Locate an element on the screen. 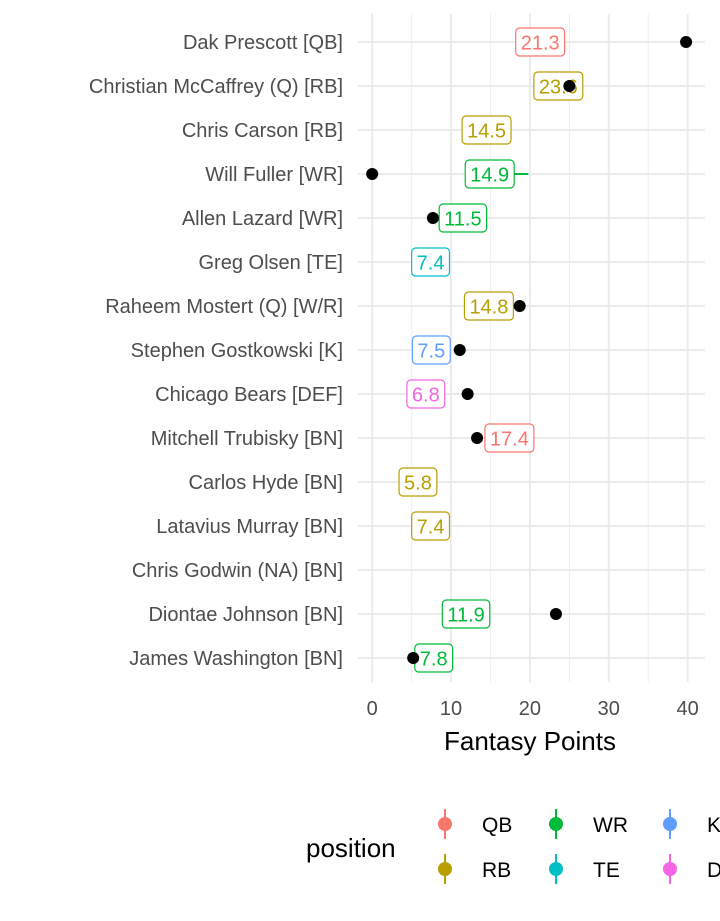  projection-label-text: 7.5 is located at coordinates (431, 352).